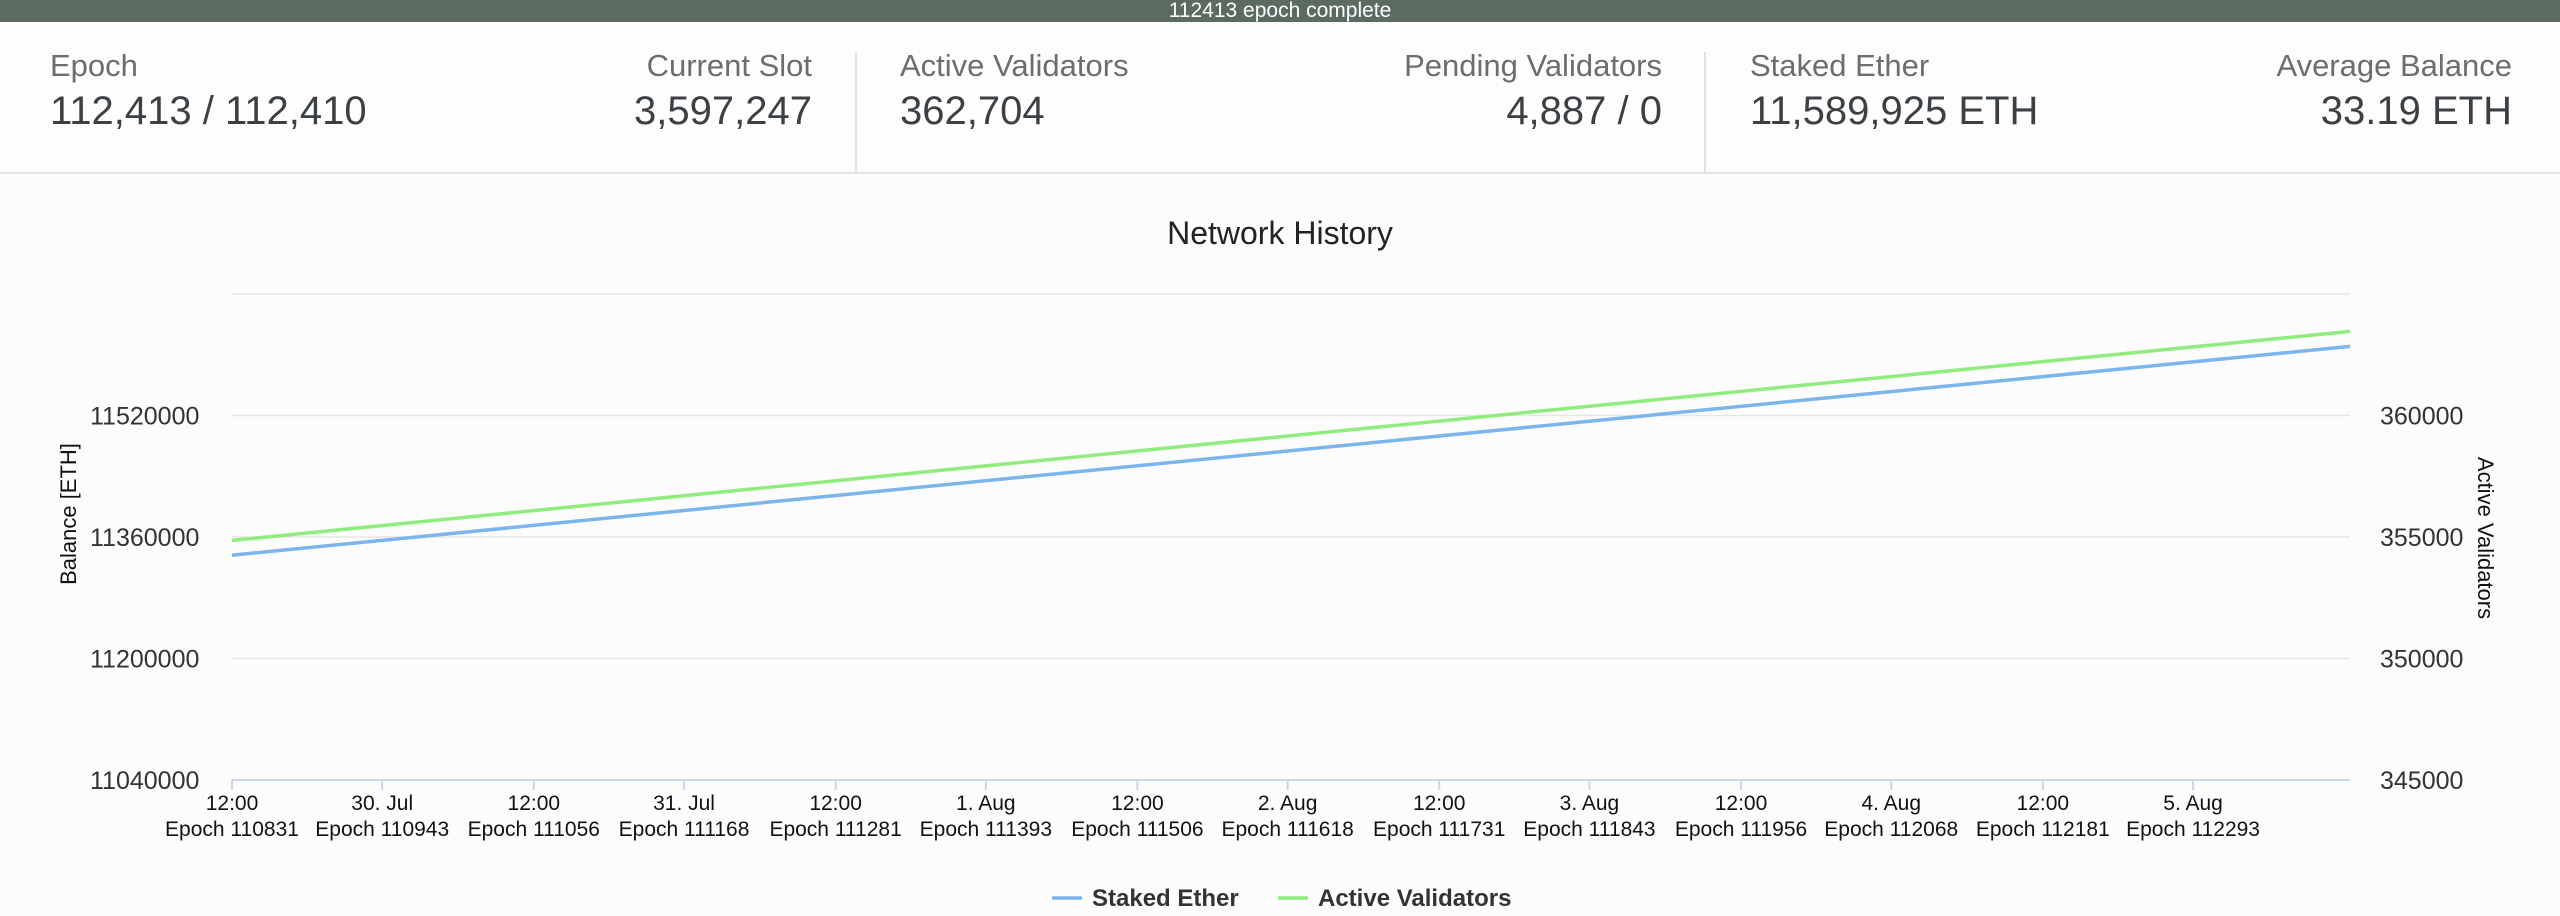 The width and height of the screenshot is (2560, 916). I want to click on x-axis-tick-epoch: Epoch 111168, so click(684, 829).